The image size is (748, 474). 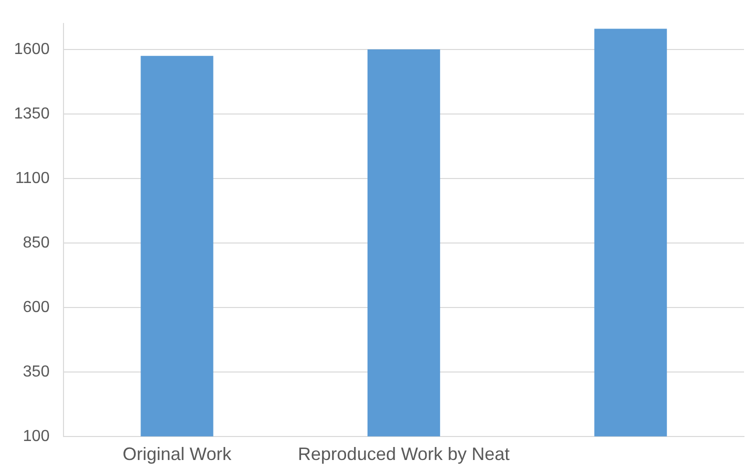 What do you see at coordinates (177, 454) in the screenshot?
I see `x-tick-label: Original Work` at bounding box center [177, 454].